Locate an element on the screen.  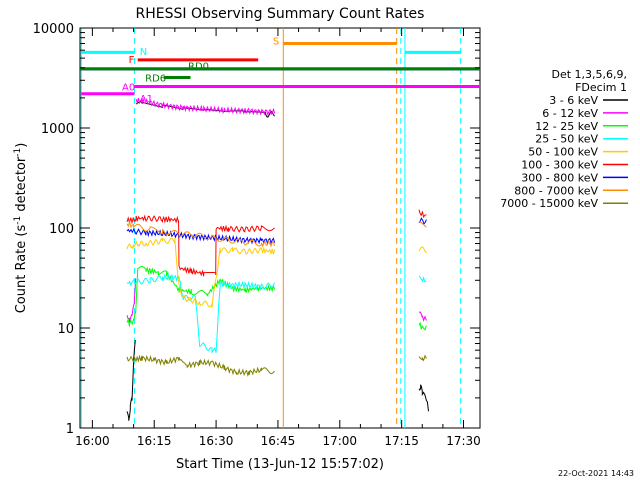
chart-title: RHESSI Observing Summary Count Rates is located at coordinates (280, 14).